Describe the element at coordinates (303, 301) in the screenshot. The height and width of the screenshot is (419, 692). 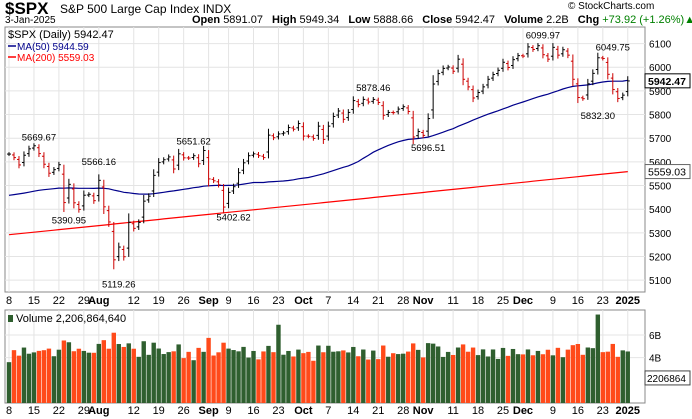
I see `time-tick-label: Oct` at that location.